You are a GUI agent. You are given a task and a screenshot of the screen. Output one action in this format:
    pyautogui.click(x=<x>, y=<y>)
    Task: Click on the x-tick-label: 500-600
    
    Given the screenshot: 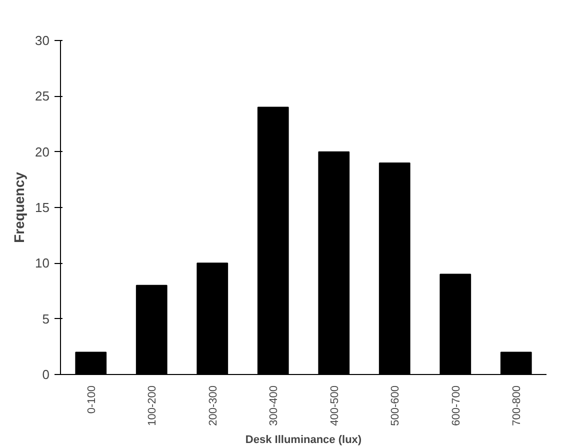 What is the action you would take?
    pyautogui.click(x=396, y=405)
    